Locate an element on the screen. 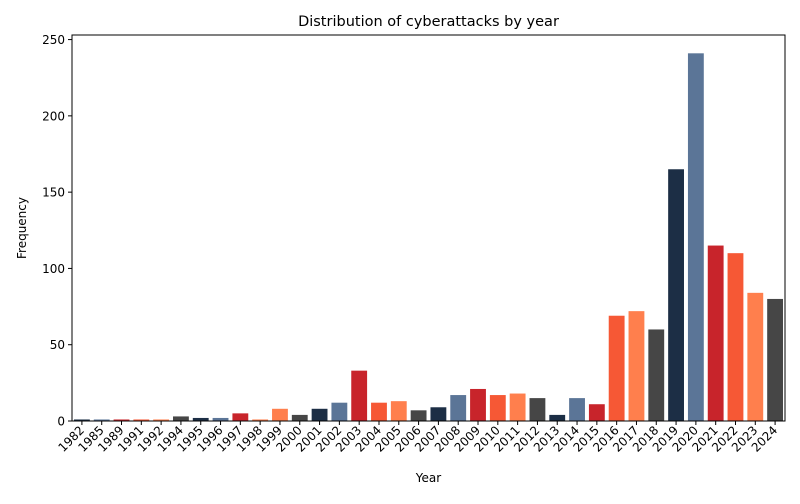 The image size is (800, 504). bar-1999 is located at coordinates (280, 414).